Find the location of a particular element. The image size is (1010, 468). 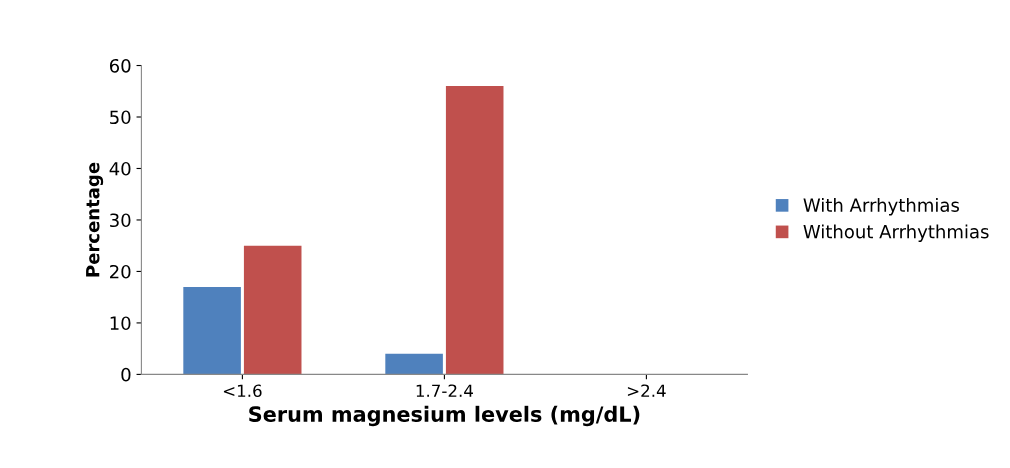

y-tick-label: 50 is located at coordinates (120, 117).